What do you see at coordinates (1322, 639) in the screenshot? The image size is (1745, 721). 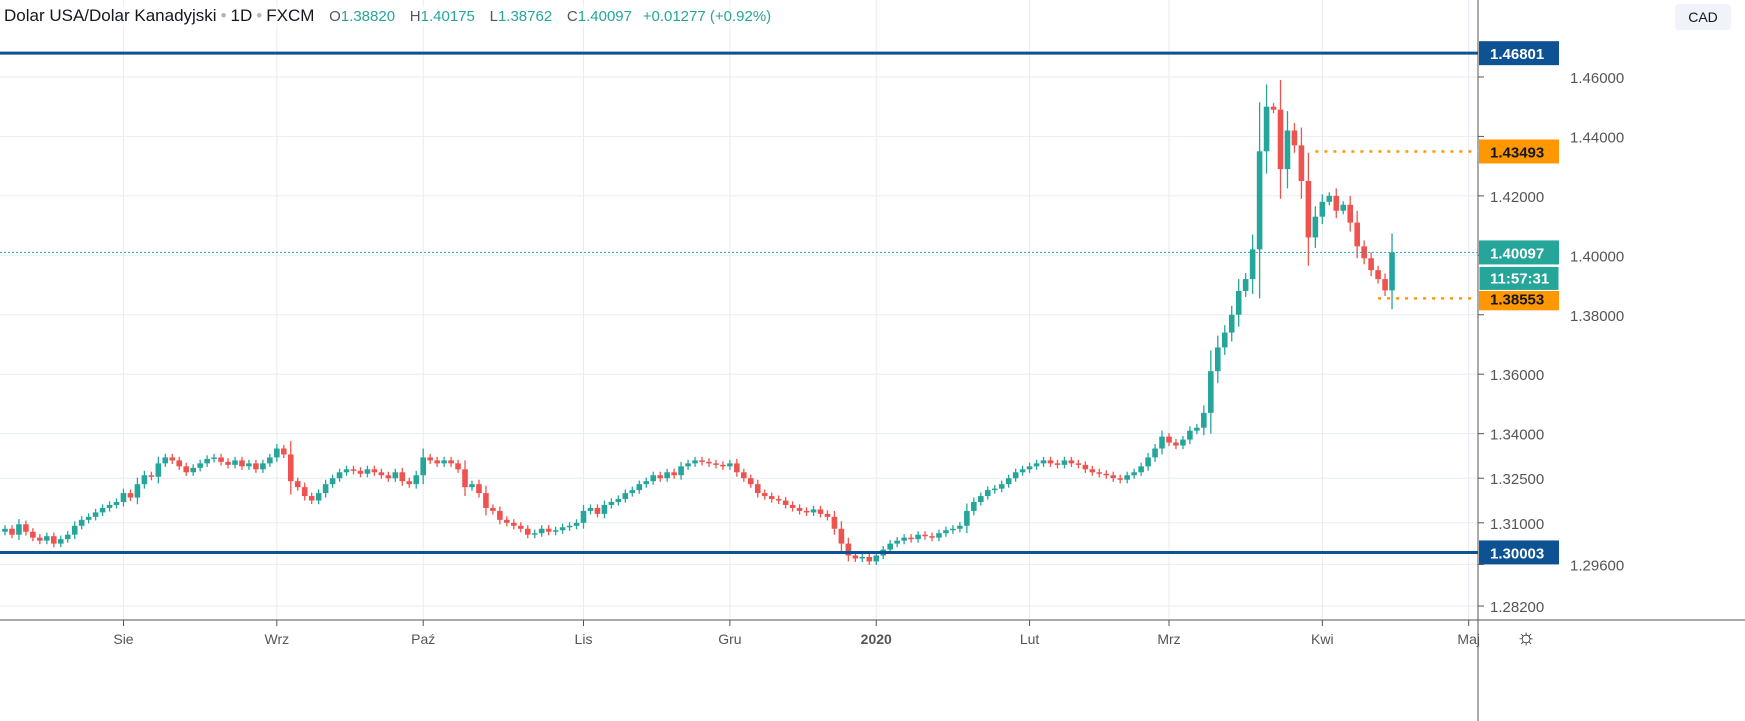 I see `x-tick-label: Kwi` at bounding box center [1322, 639].